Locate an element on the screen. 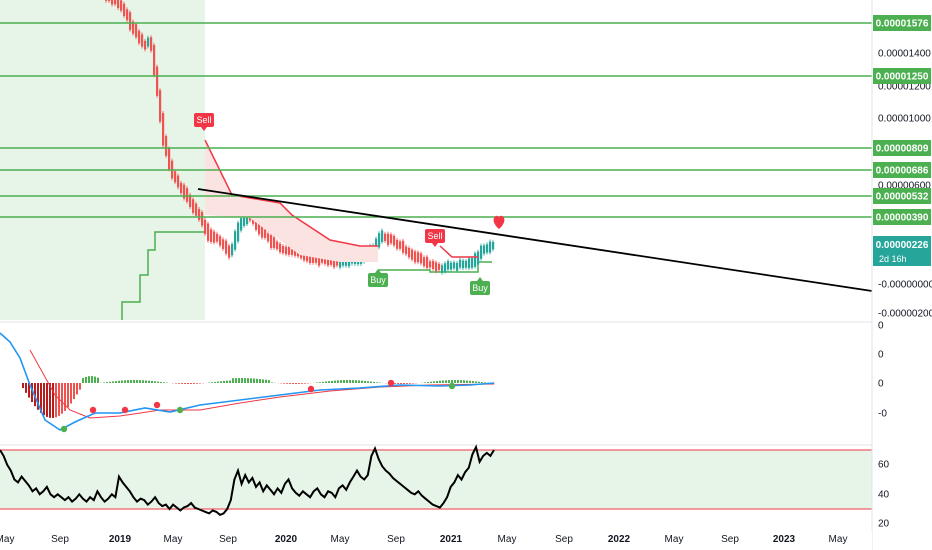 Image resolution: width=932 pixels, height=550 pixels. rsi-tick-label: 20 is located at coordinates (884, 524).